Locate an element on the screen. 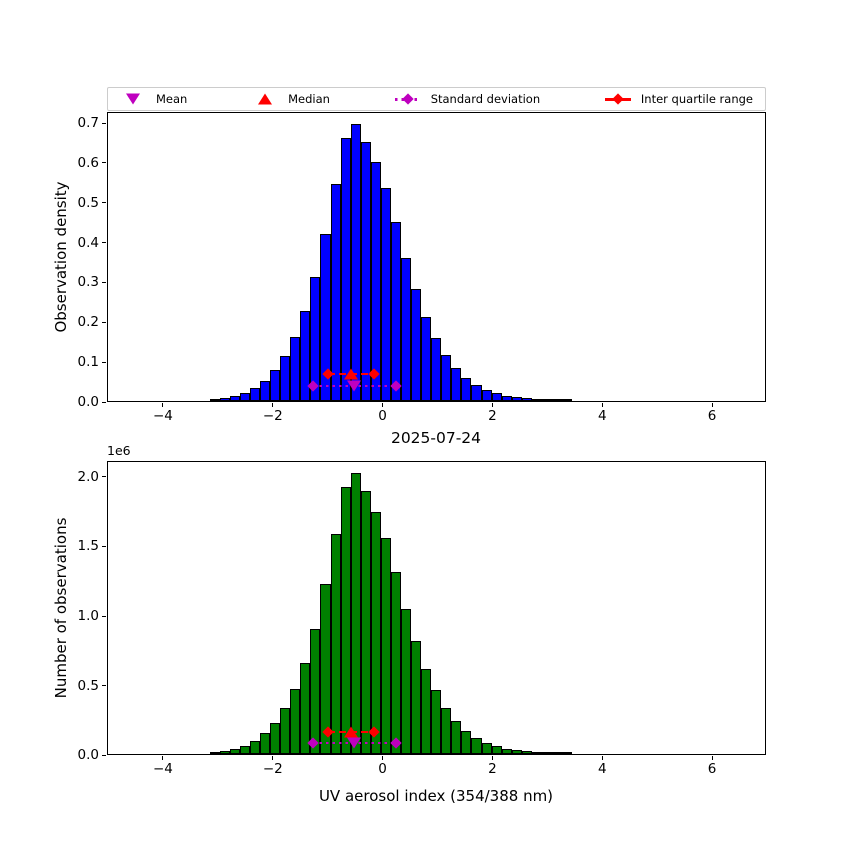 The image size is (850, 850). std-deviation-diamond-icon is located at coordinates (407, 99).